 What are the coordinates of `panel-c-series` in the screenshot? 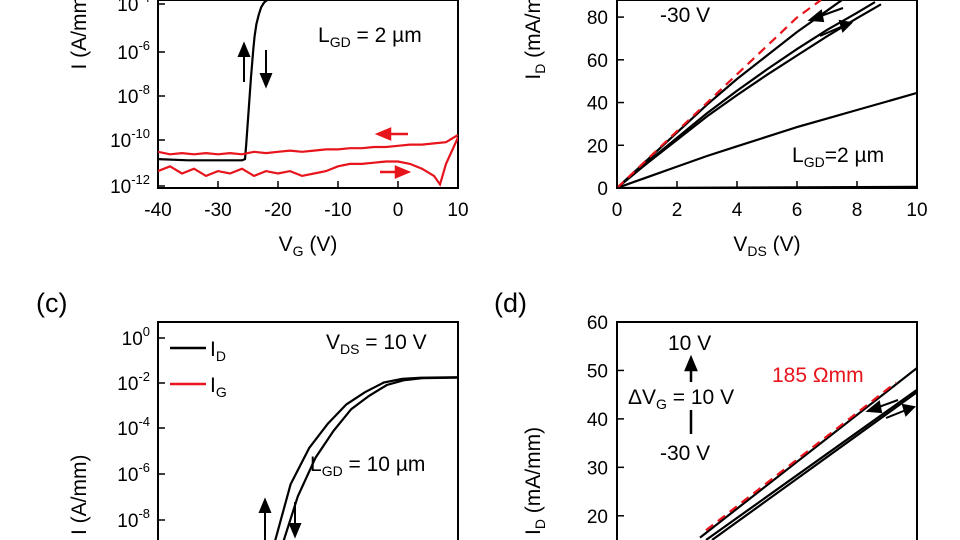 It's located at (366, 458).